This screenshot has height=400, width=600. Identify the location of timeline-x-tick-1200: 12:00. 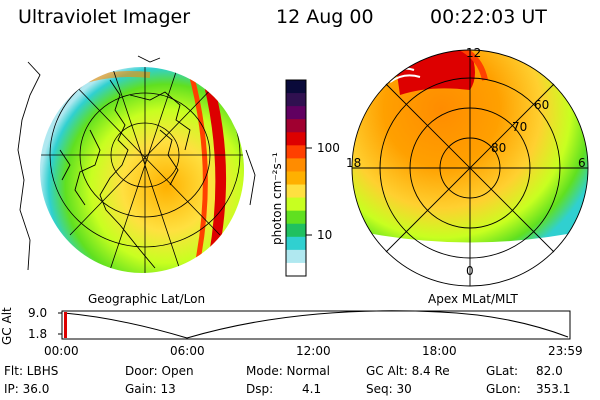
(313, 351).